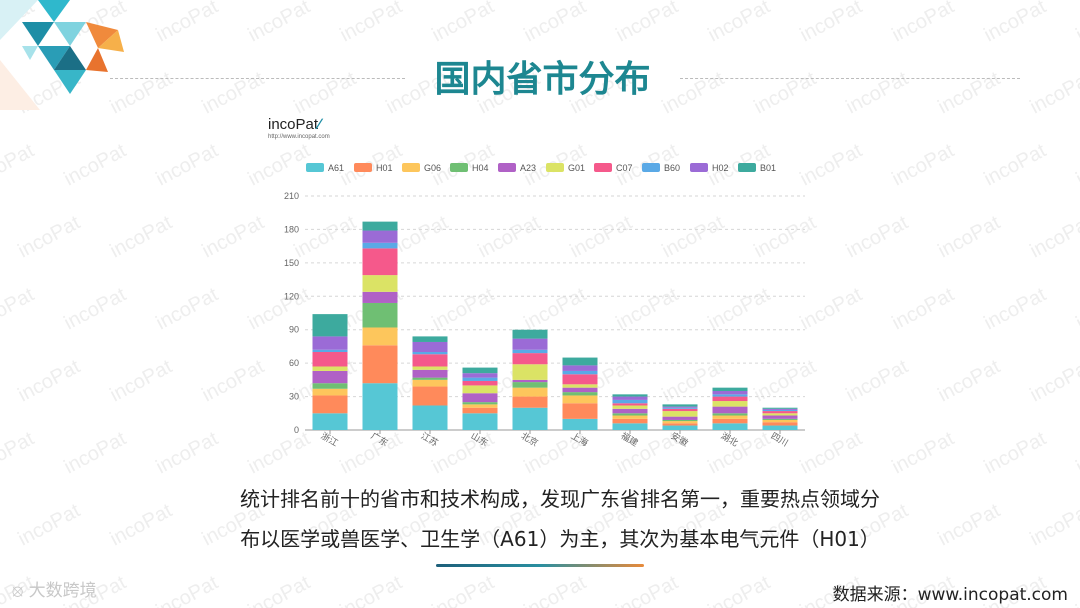 The image size is (1080, 608). I want to click on legend-label: H01, so click(384, 168).